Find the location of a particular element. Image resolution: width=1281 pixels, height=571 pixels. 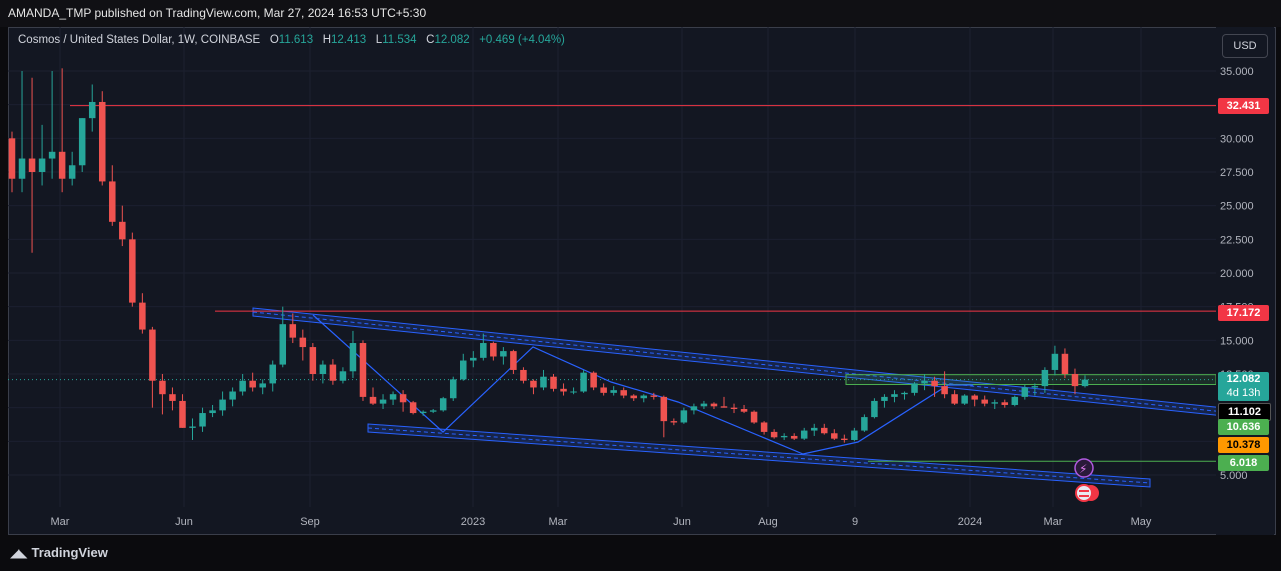

support-bottom-tag: 6.018 is located at coordinates (1243, 463).